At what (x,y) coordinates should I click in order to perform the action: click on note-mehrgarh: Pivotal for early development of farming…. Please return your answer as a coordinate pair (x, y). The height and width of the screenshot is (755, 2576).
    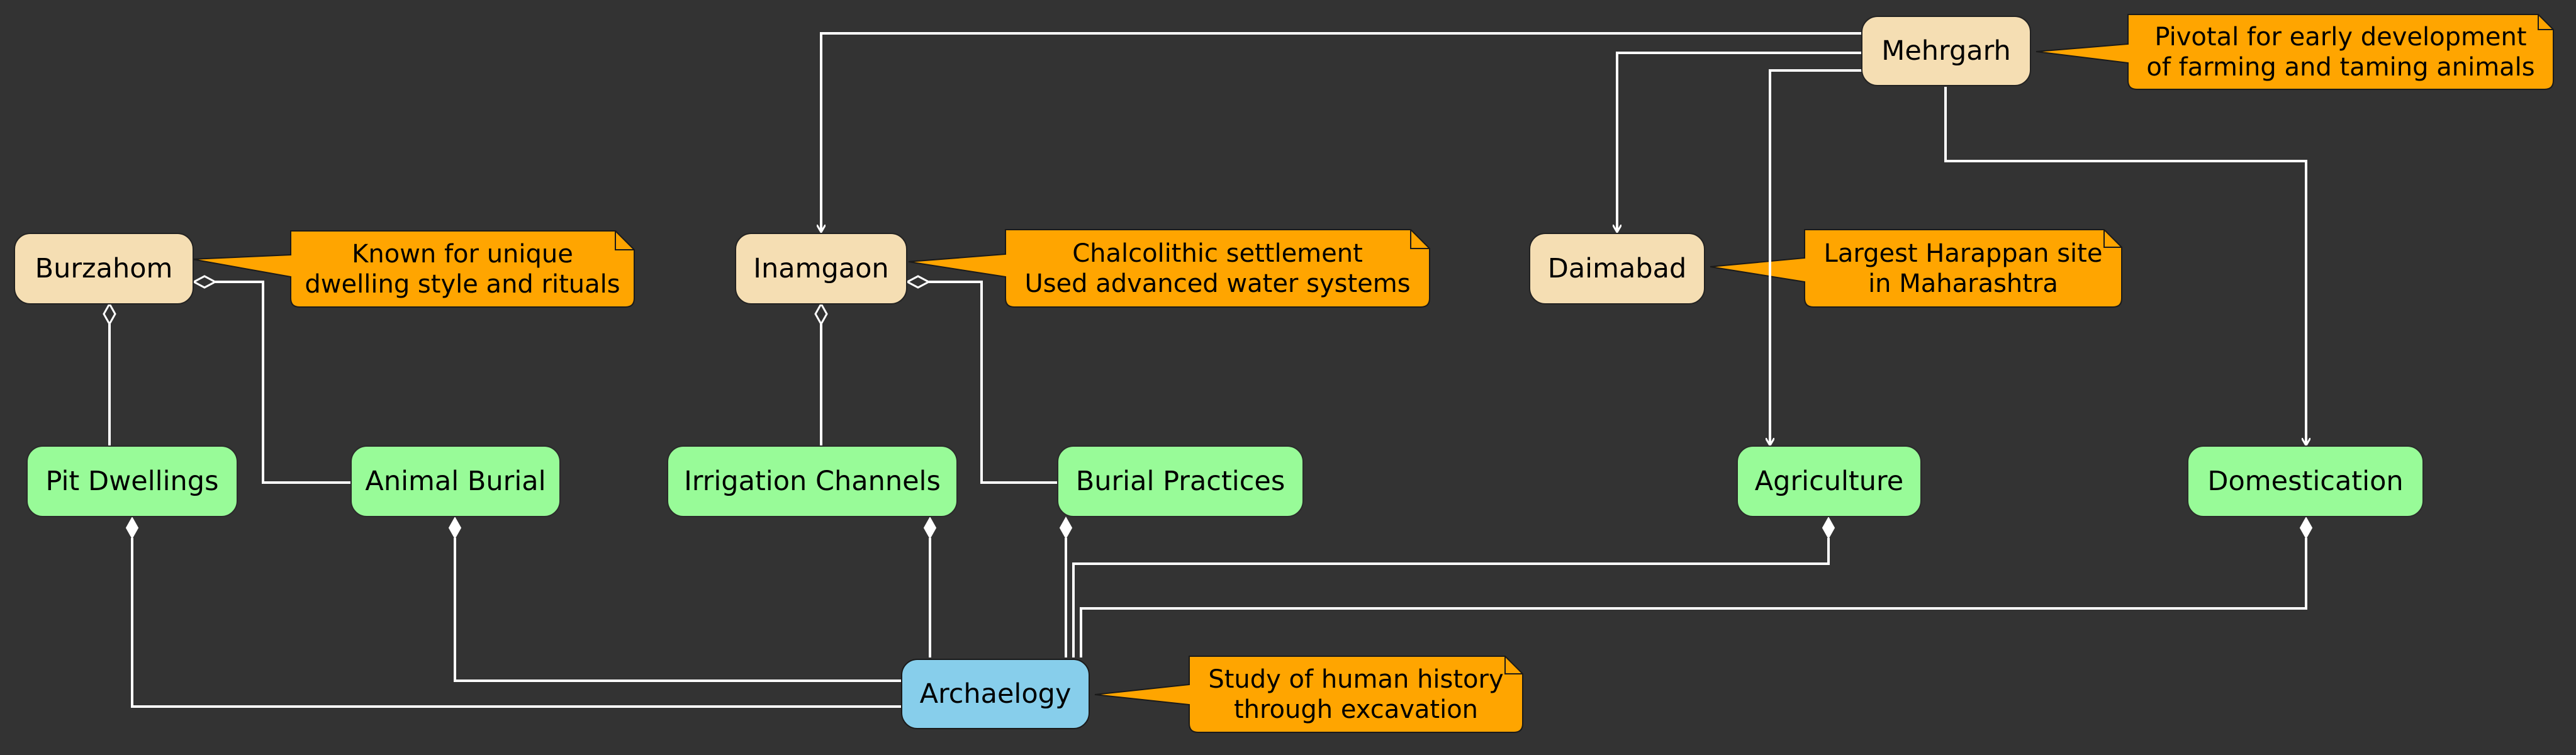
    Looking at the image, I should click on (2340, 51).